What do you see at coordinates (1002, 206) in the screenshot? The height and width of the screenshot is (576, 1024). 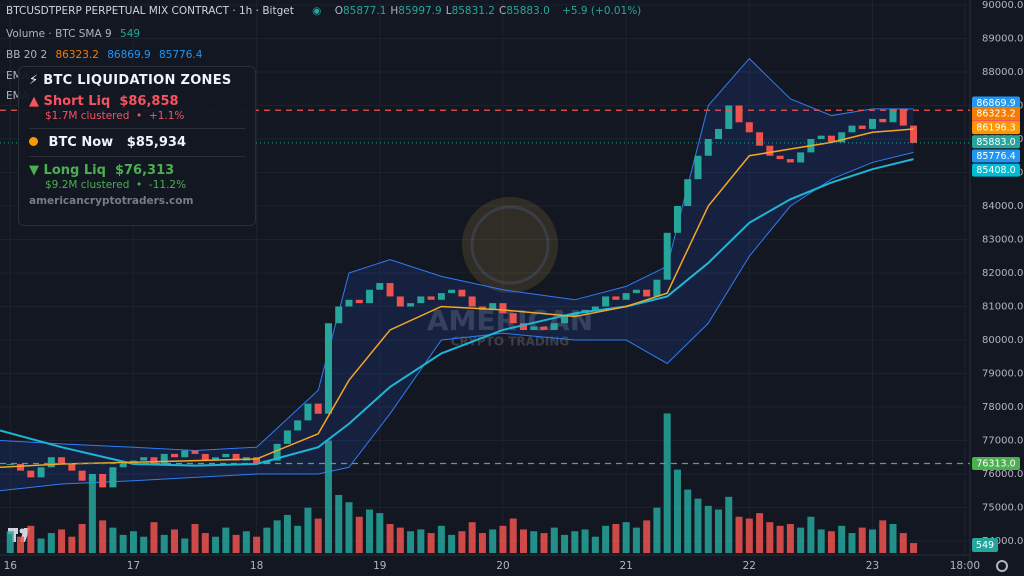 I see `y-tick-label: 84000.0` at bounding box center [1002, 206].